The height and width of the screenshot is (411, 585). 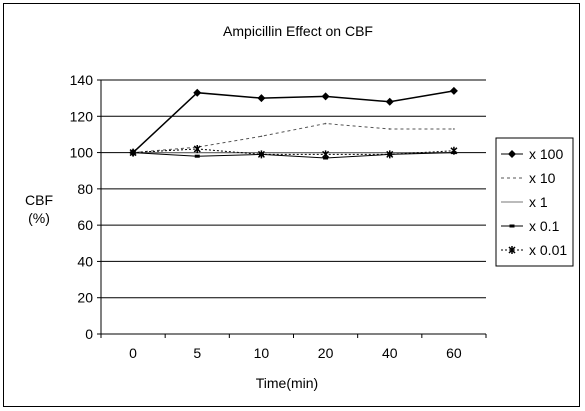 I want to click on legend-entry: x 0.1, so click(x=530, y=226).